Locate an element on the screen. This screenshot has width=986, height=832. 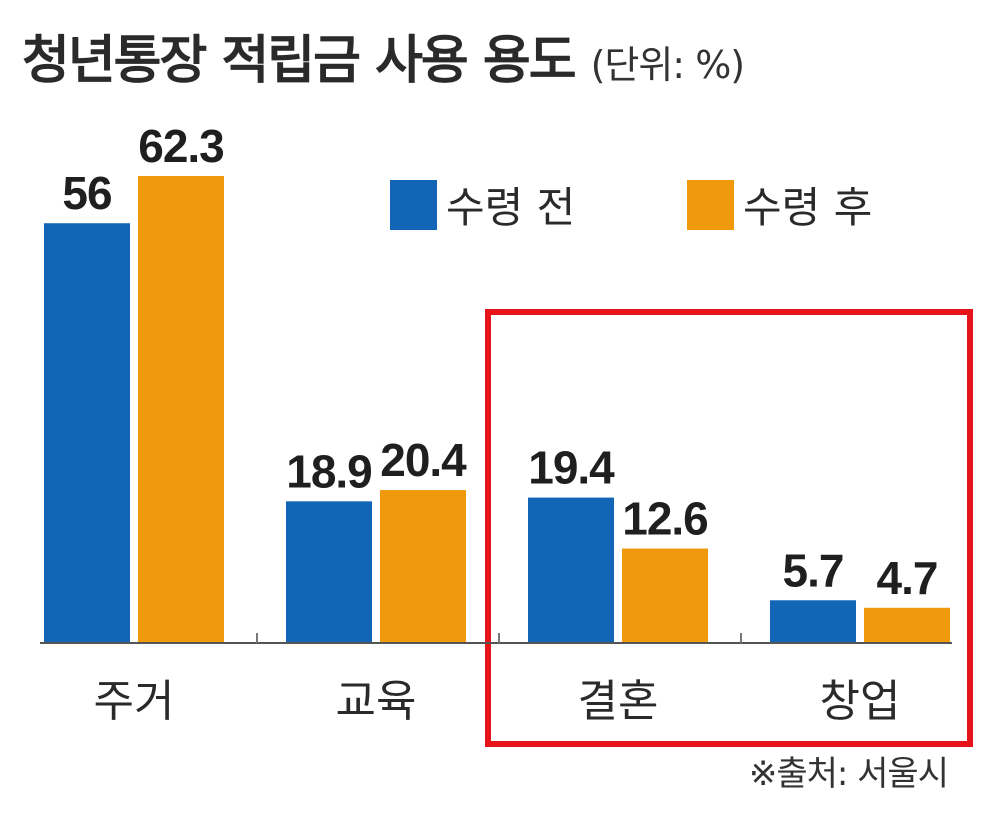
category-label-3: 창업 is located at coordinates (860, 701).